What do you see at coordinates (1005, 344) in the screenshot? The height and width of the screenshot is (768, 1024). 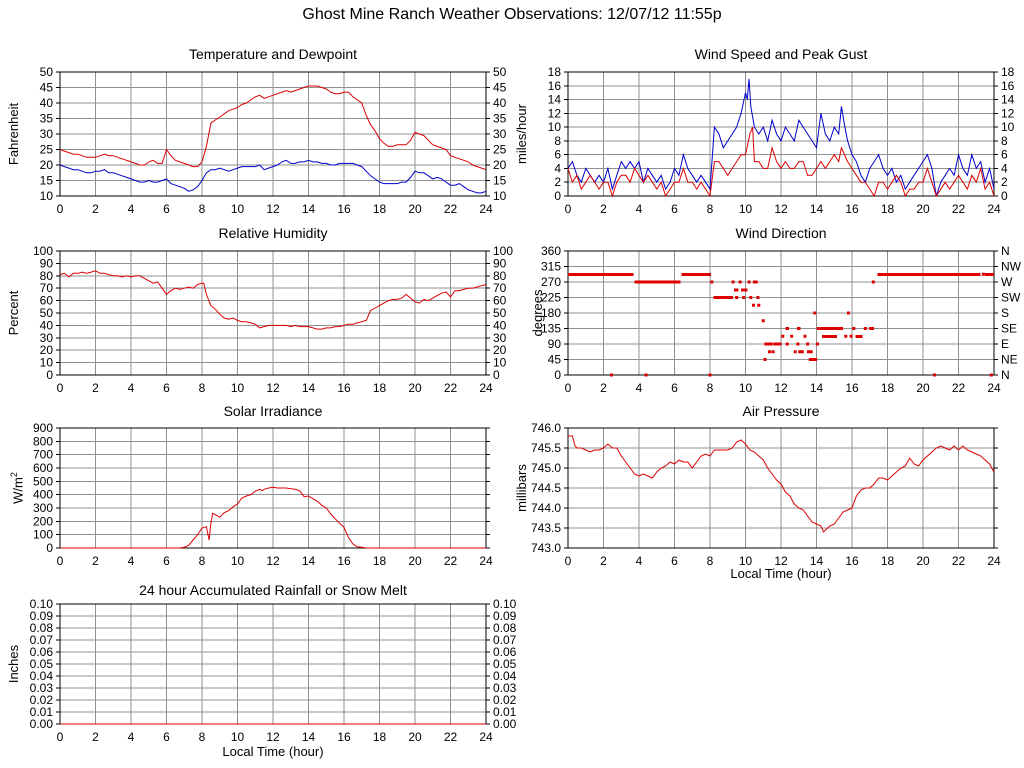 I see `svg-text: E` at bounding box center [1005, 344].